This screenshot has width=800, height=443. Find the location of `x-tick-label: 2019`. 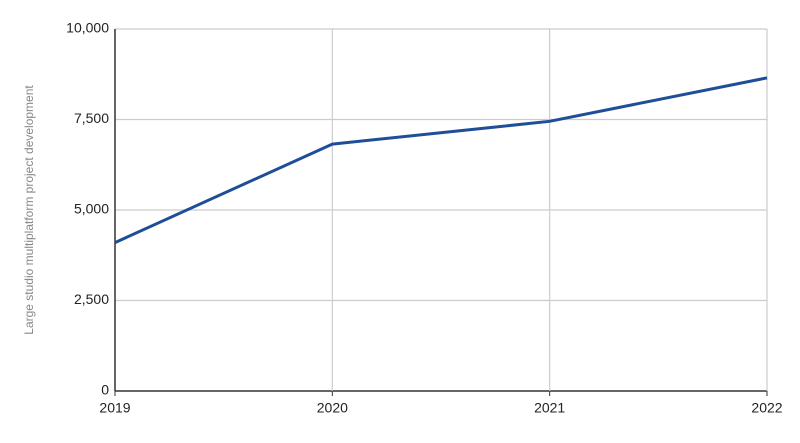

x-tick-label: 2019 is located at coordinates (114, 408).